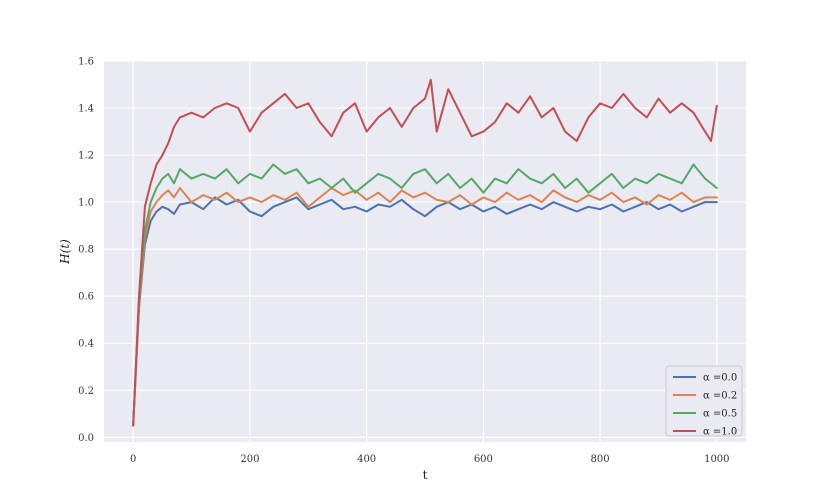  Describe the element at coordinates (86, 62) in the screenshot. I see `y-tick-label: 1.6` at that location.